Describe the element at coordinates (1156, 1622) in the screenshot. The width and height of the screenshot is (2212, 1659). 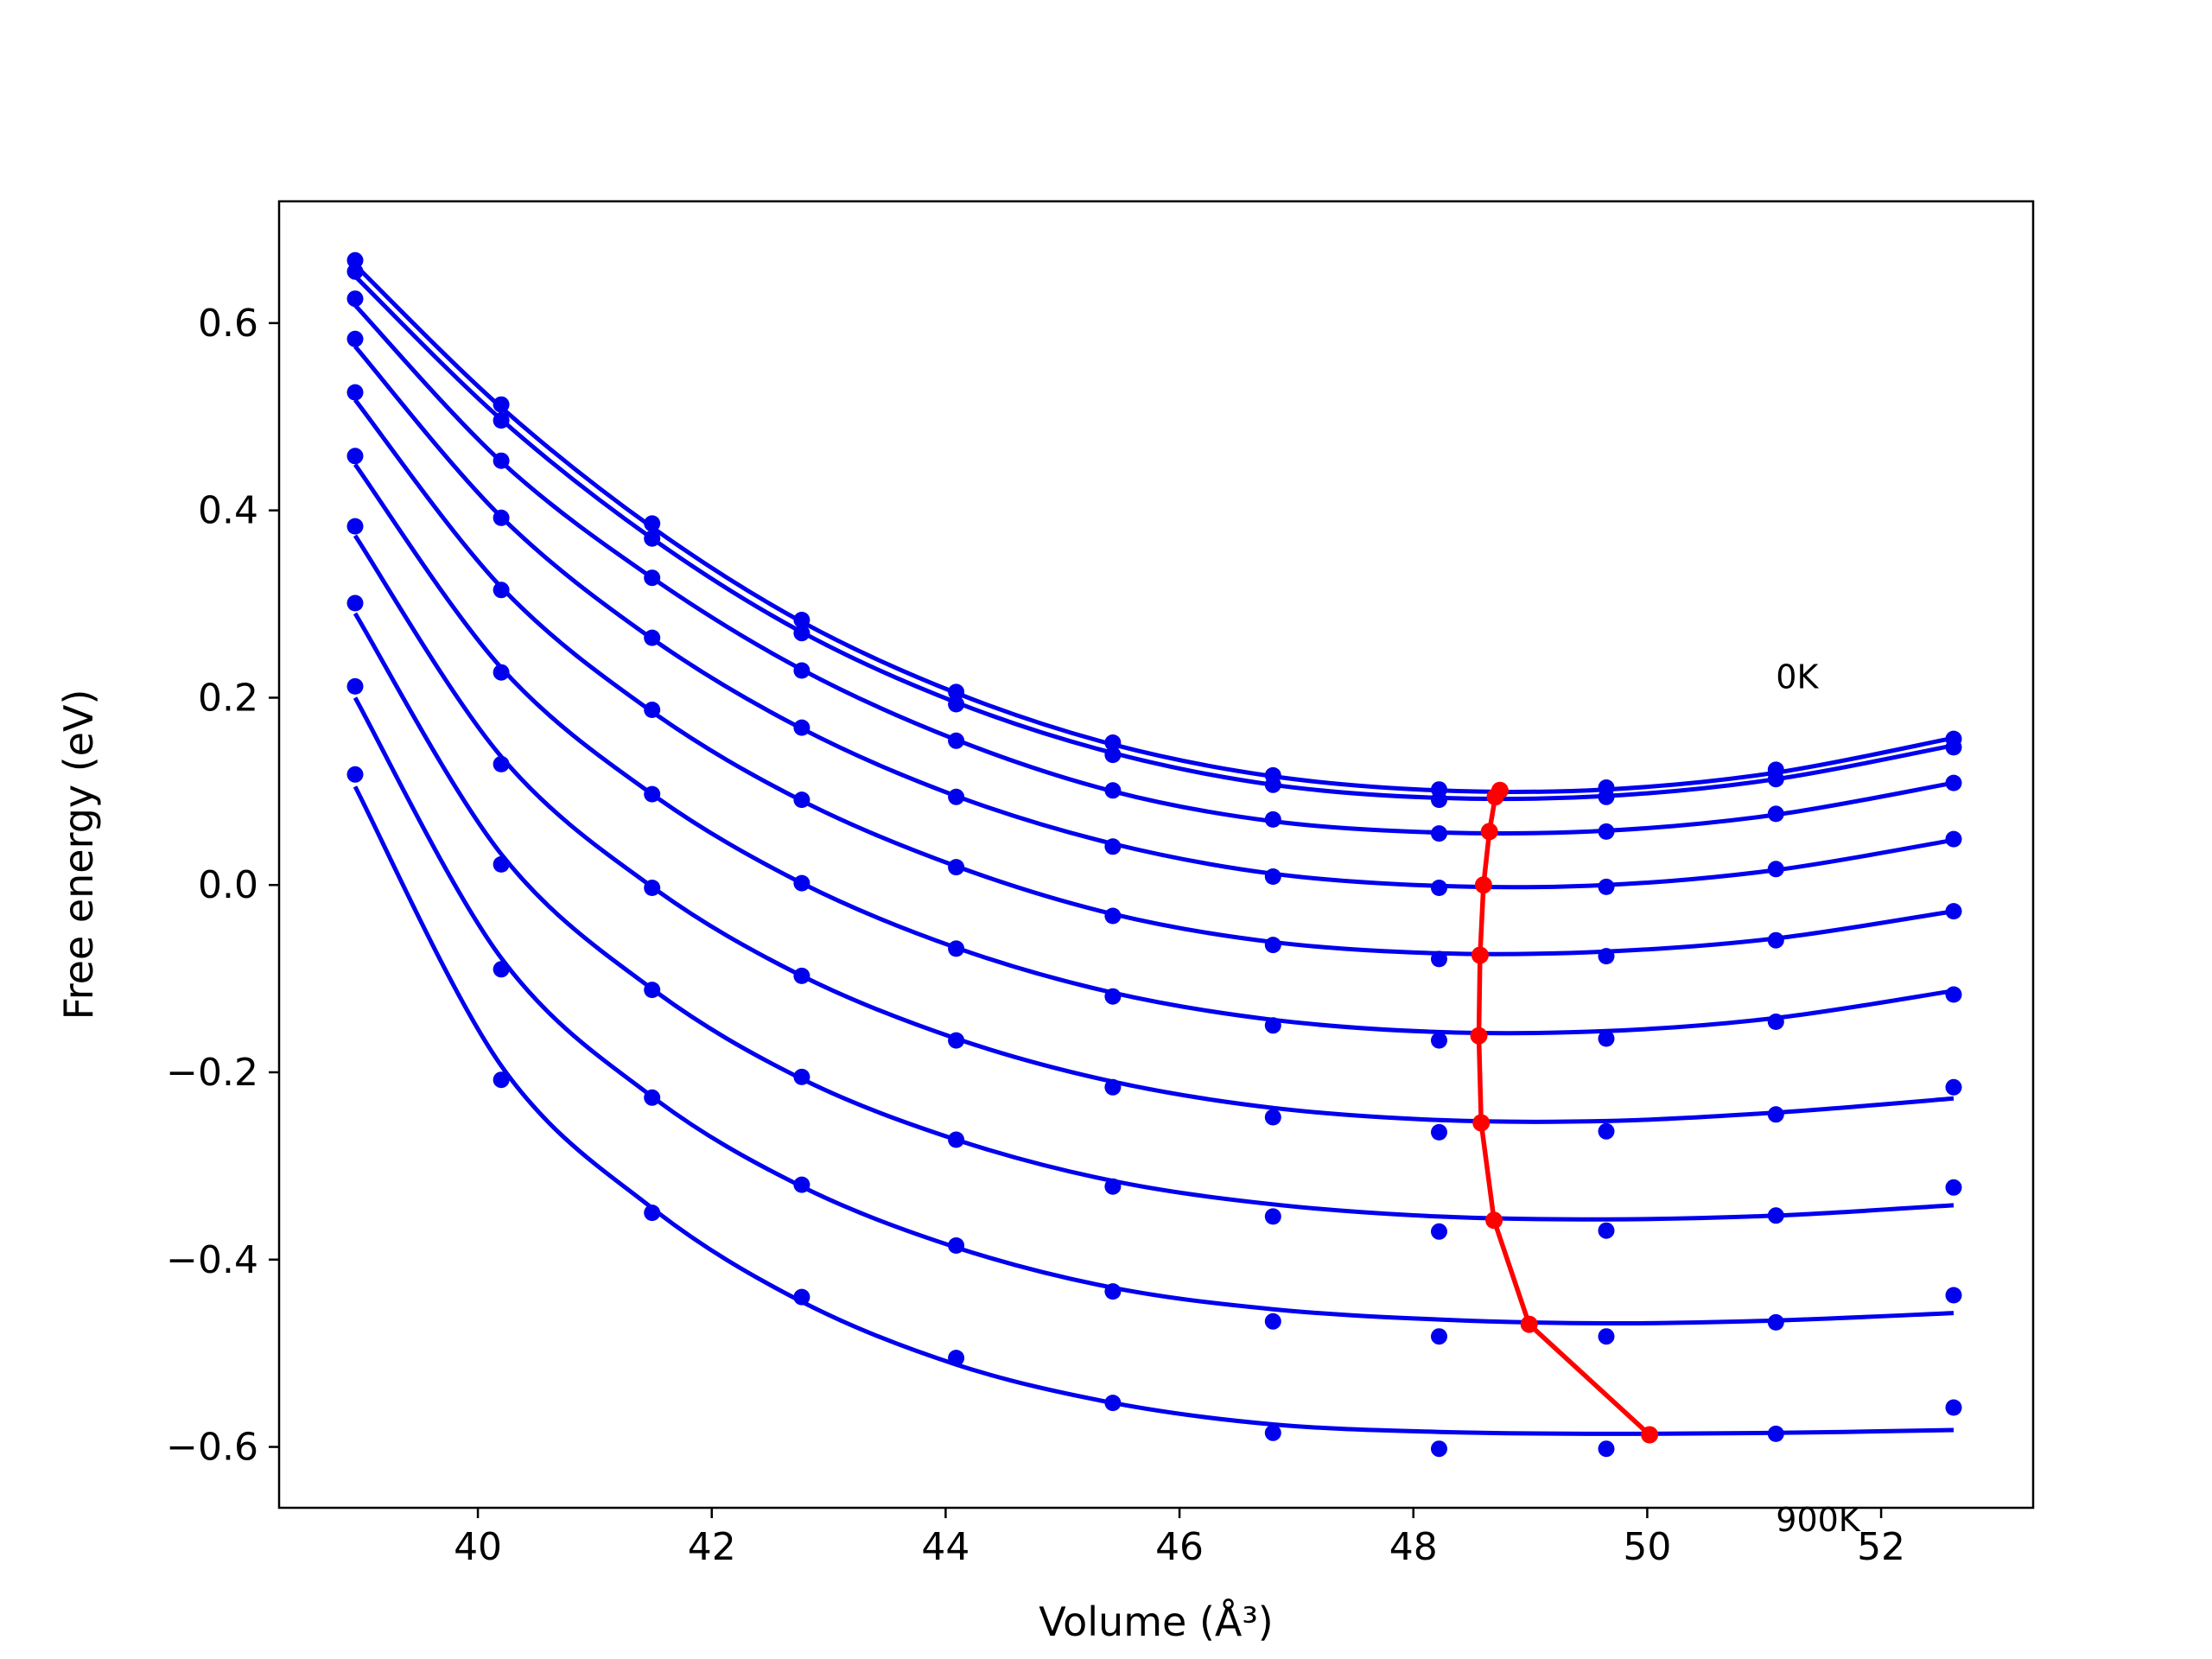
I see `x-axis-label: Volume (Å³)` at that location.